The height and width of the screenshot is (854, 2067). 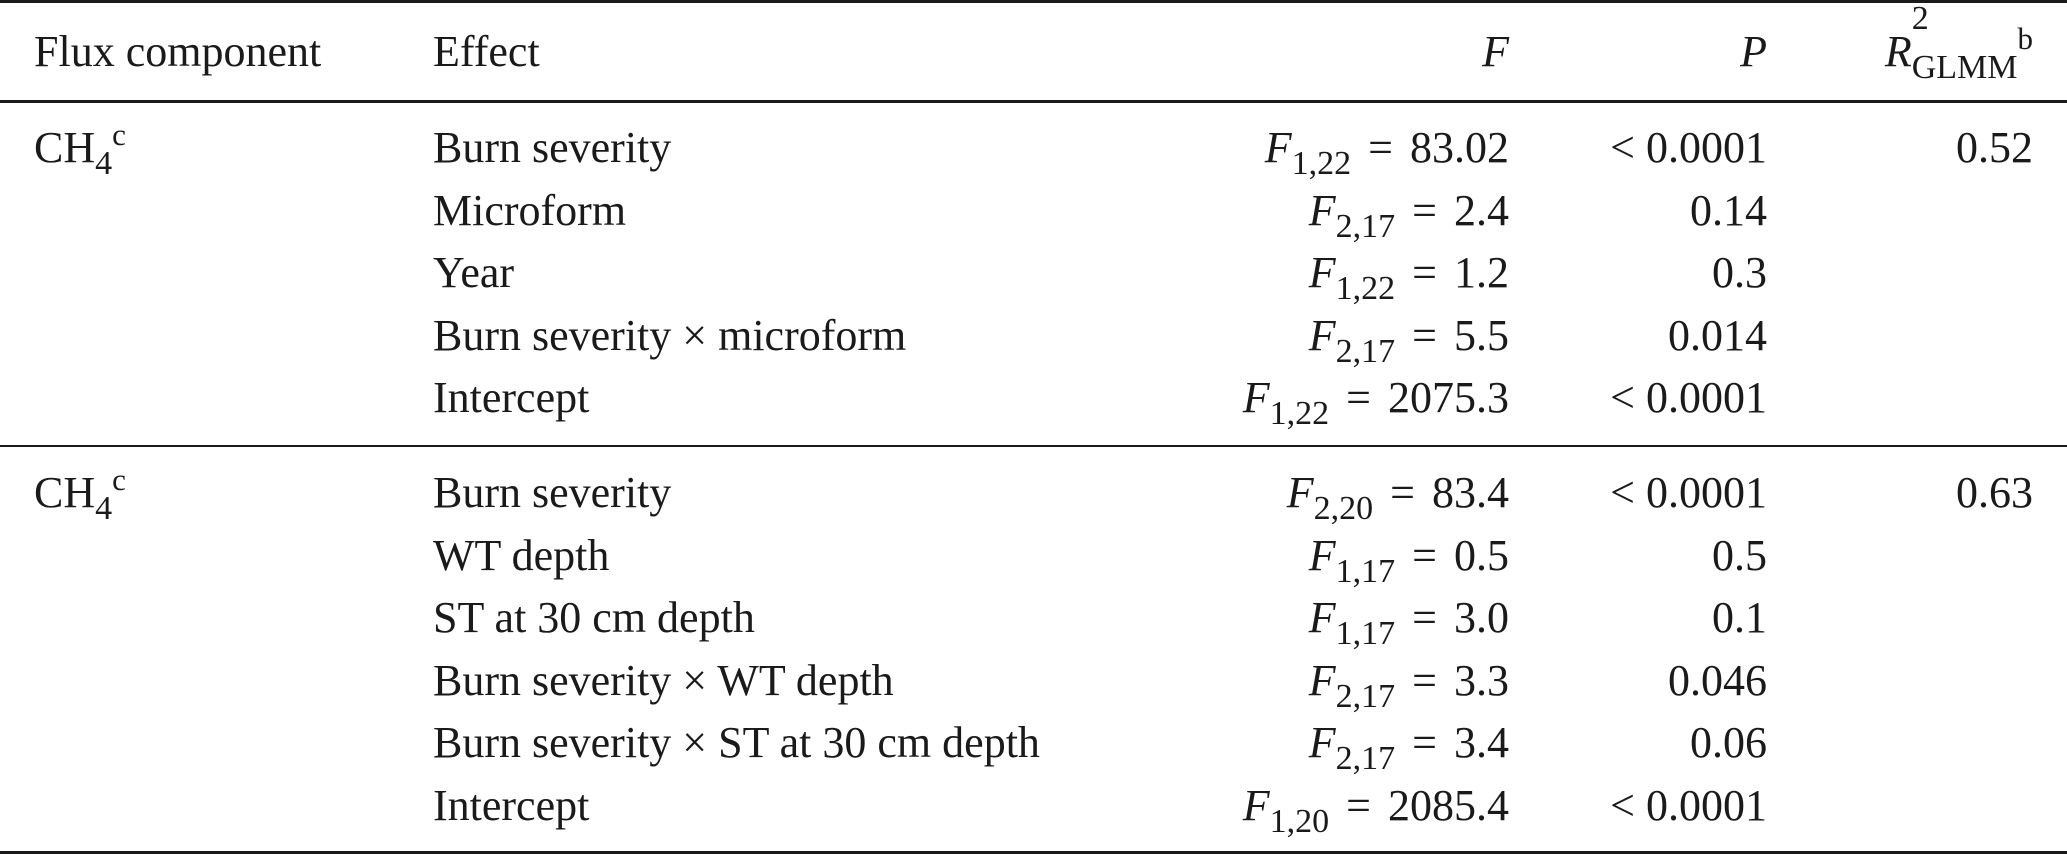 What do you see at coordinates (1994, 492) in the screenshot?
I see `r2-value: 0.63` at bounding box center [1994, 492].